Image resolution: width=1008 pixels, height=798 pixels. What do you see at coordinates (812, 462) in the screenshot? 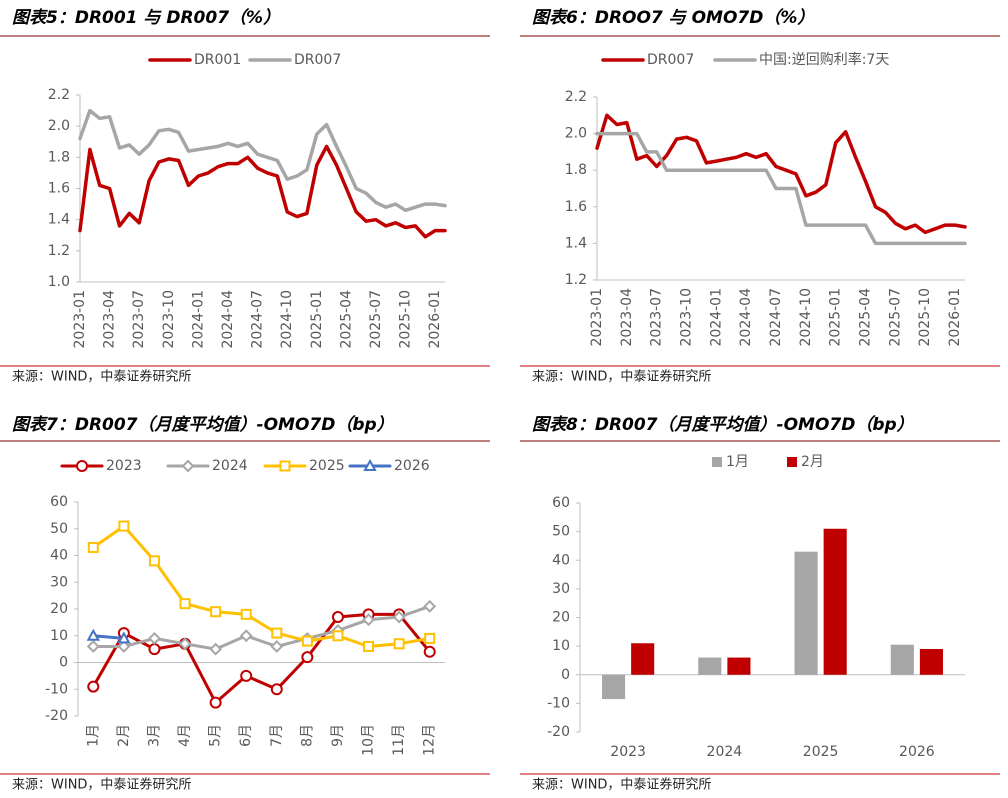
I see `legend-label: 2月` at bounding box center [812, 462].